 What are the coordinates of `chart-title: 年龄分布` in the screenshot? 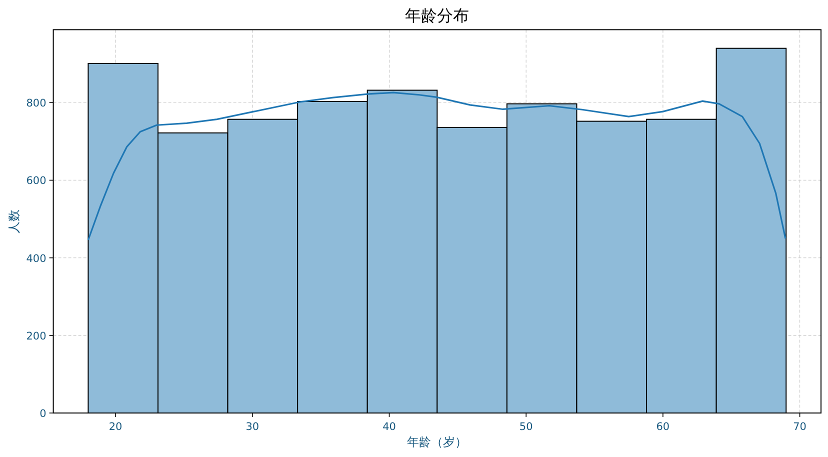 It's located at (437, 15).